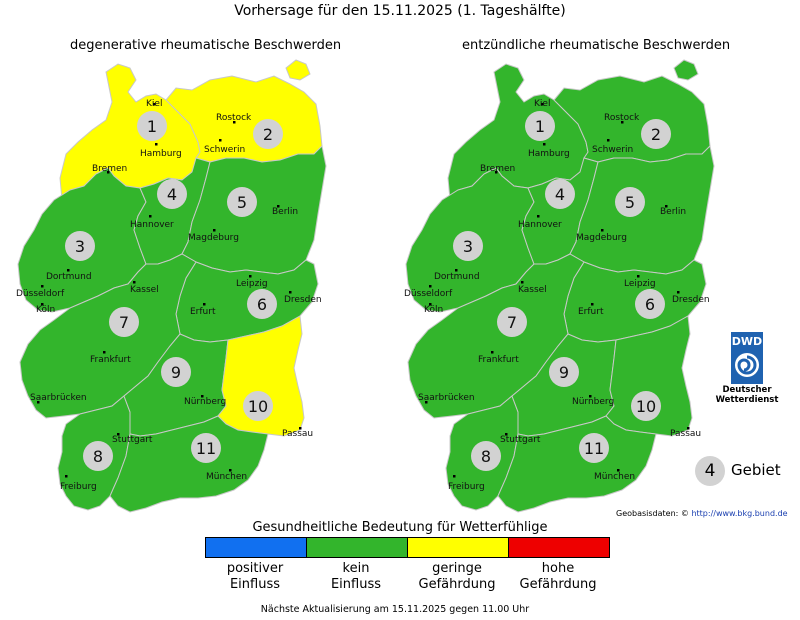  I want to click on geodata-credit: Geobasisdaten: © http://www.bkg.bund.de, so click(702, 513).